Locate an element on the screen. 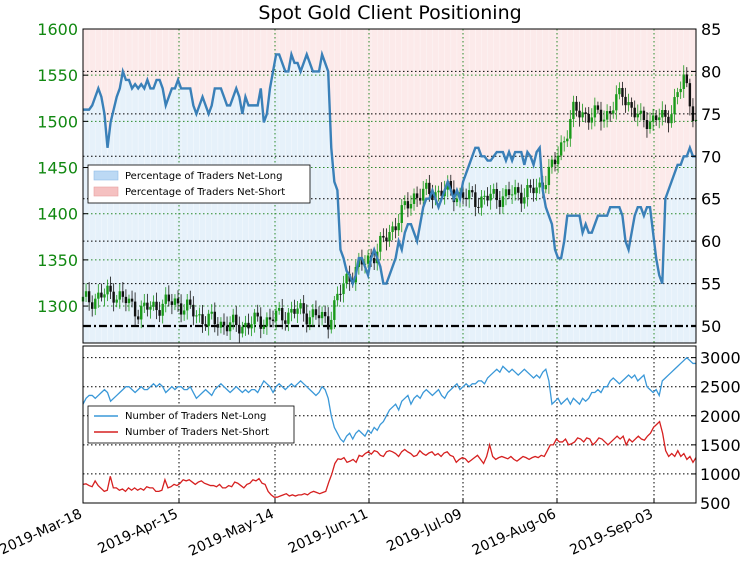 The width and height of the screenshot is (750, 565). pct-tick-label: 75 is located at coordinates (711, 114).